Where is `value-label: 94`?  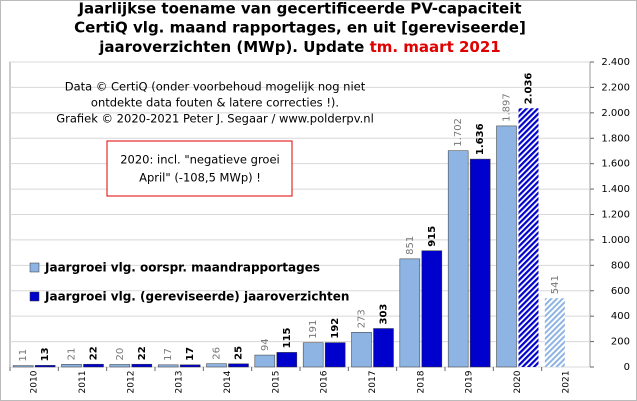 value-label: 94 is located at coordinates (265, 344).